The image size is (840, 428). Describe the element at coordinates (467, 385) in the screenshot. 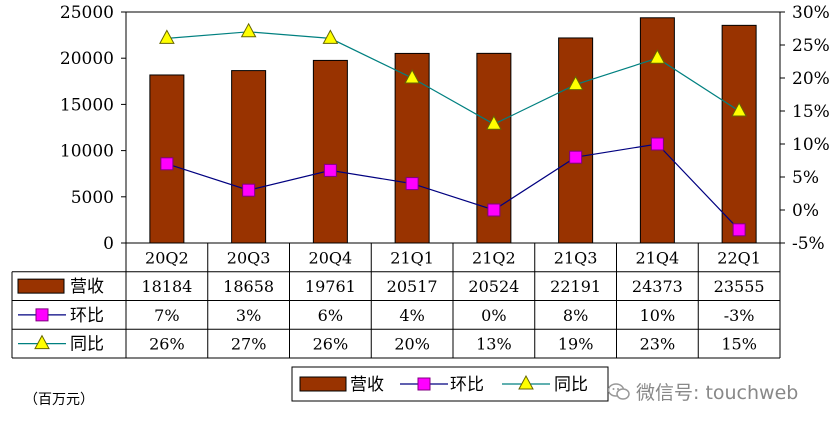

I see `legend-label-mom: 环比` at that location.